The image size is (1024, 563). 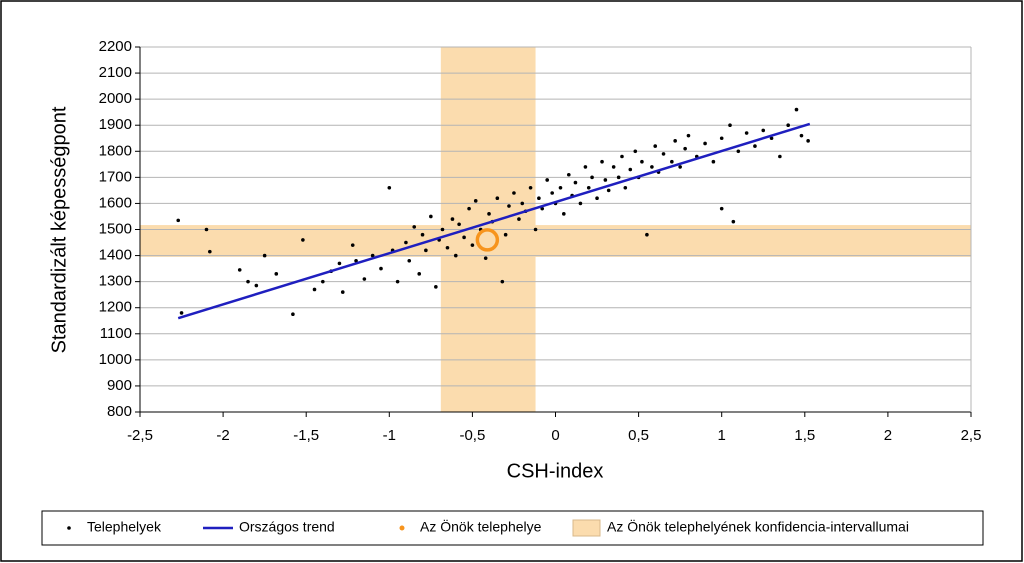 I want to click on y-tick-label: 1300, so click(x=115, y=281).